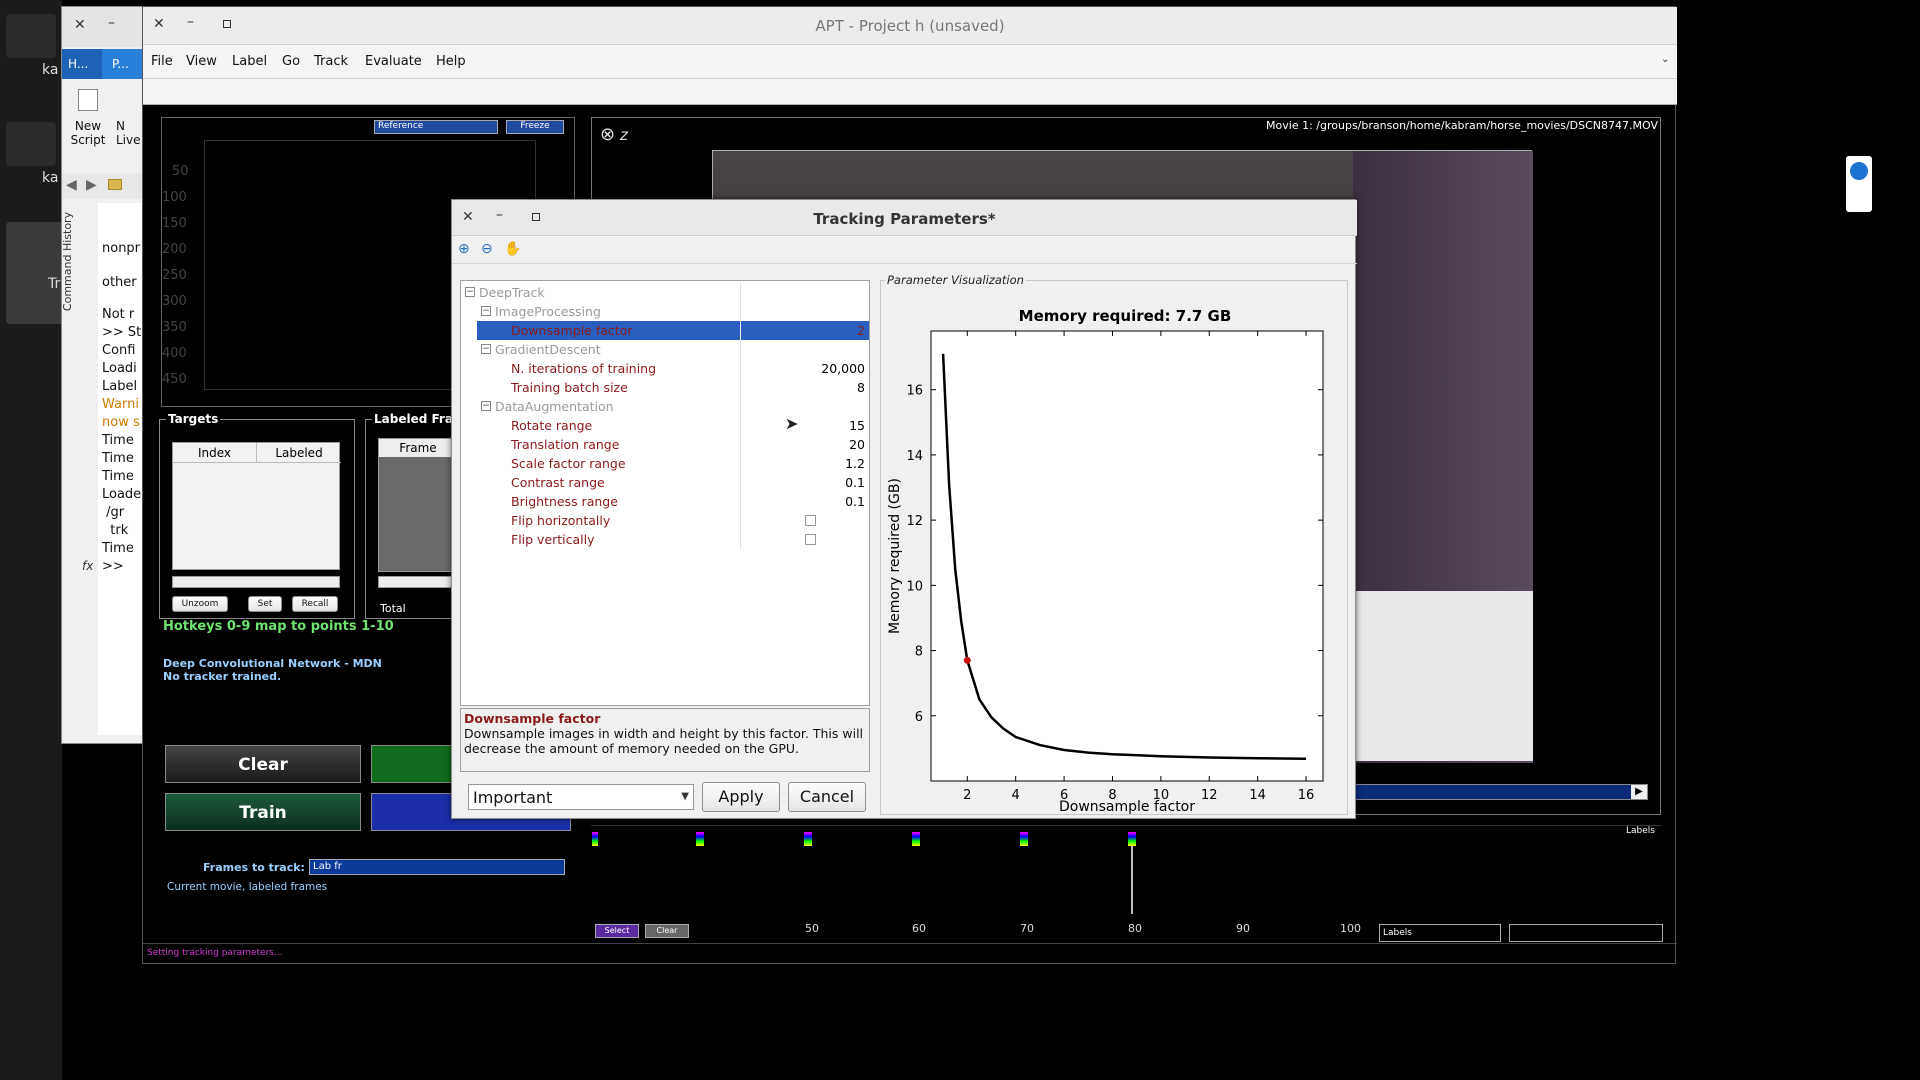 Image resolution: width=1920 pixels, height=1080 pixels. I want to click on menu-view: View, so click(201, 61).